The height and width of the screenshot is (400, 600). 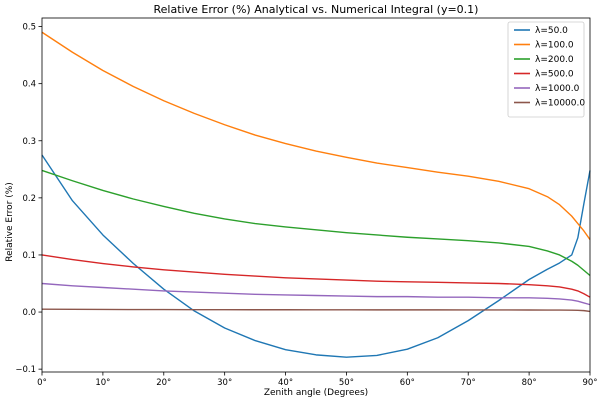 I want to click on legend-label: λ=50.0, so click(x=551, y=31).